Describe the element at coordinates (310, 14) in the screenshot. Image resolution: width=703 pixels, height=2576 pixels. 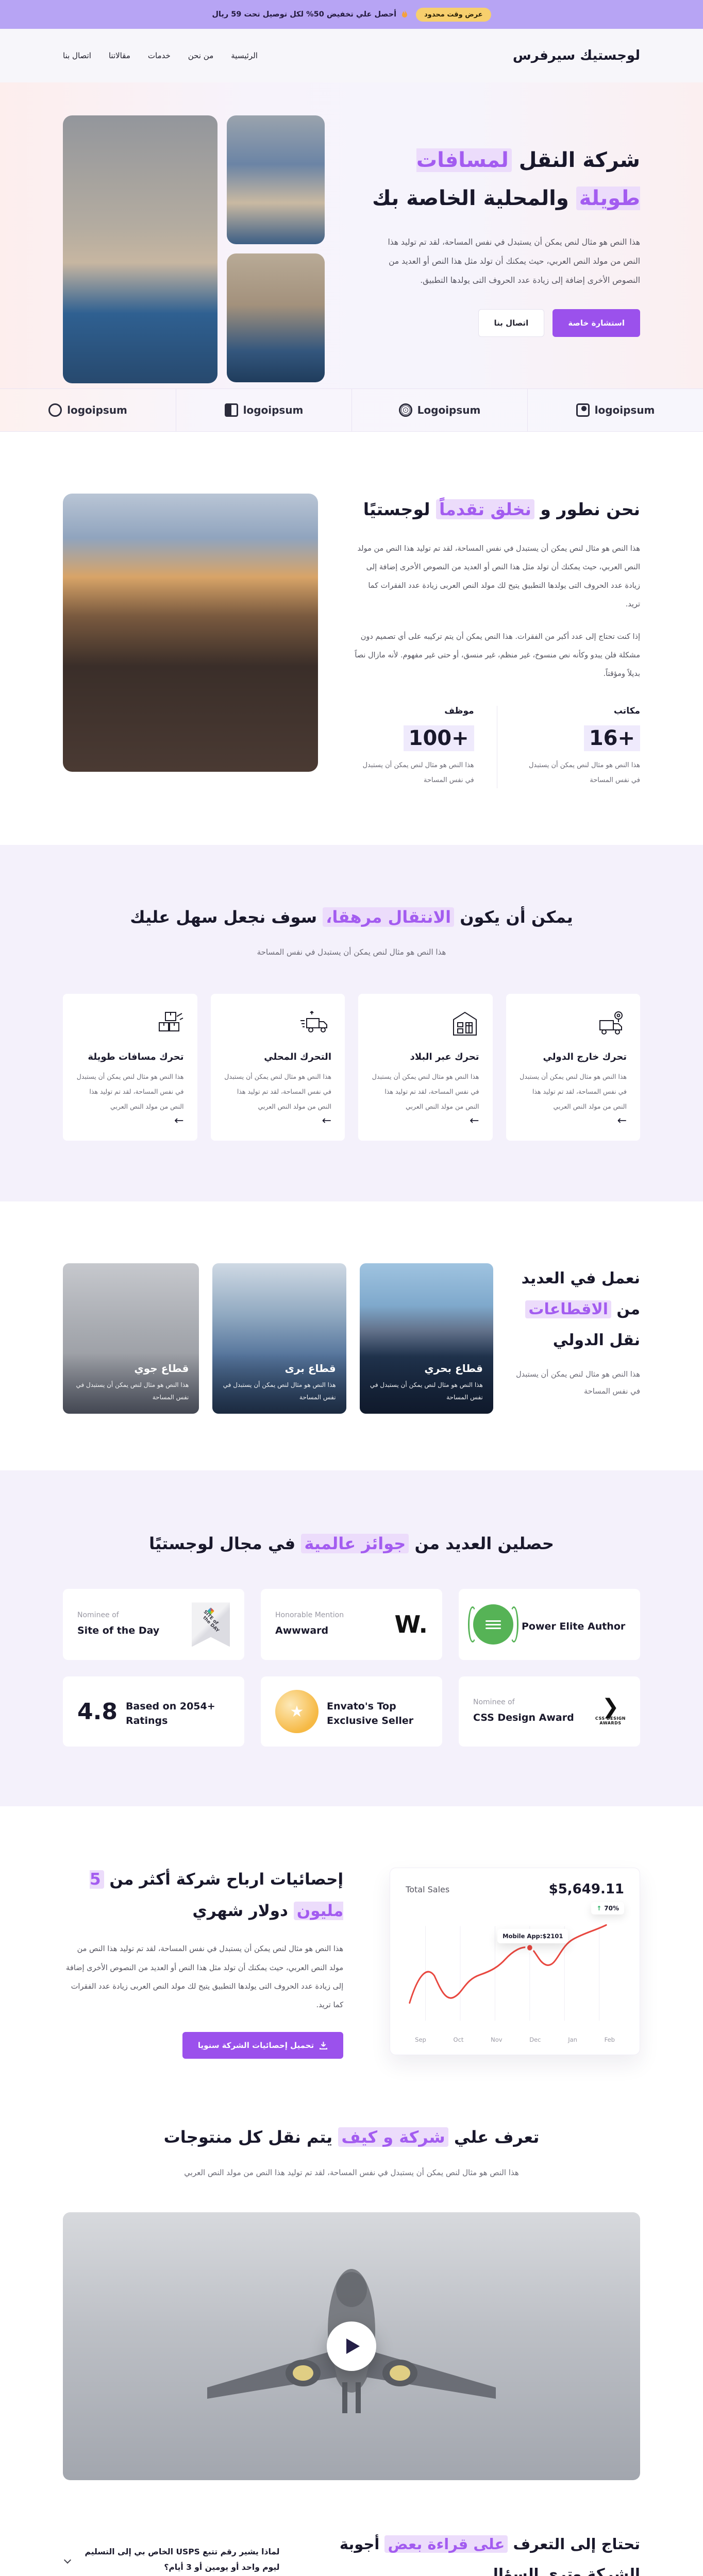
I see `offer-text: أحصل علي تخفيض 50% لكل توصيل تحت 59 ريال` at that location.